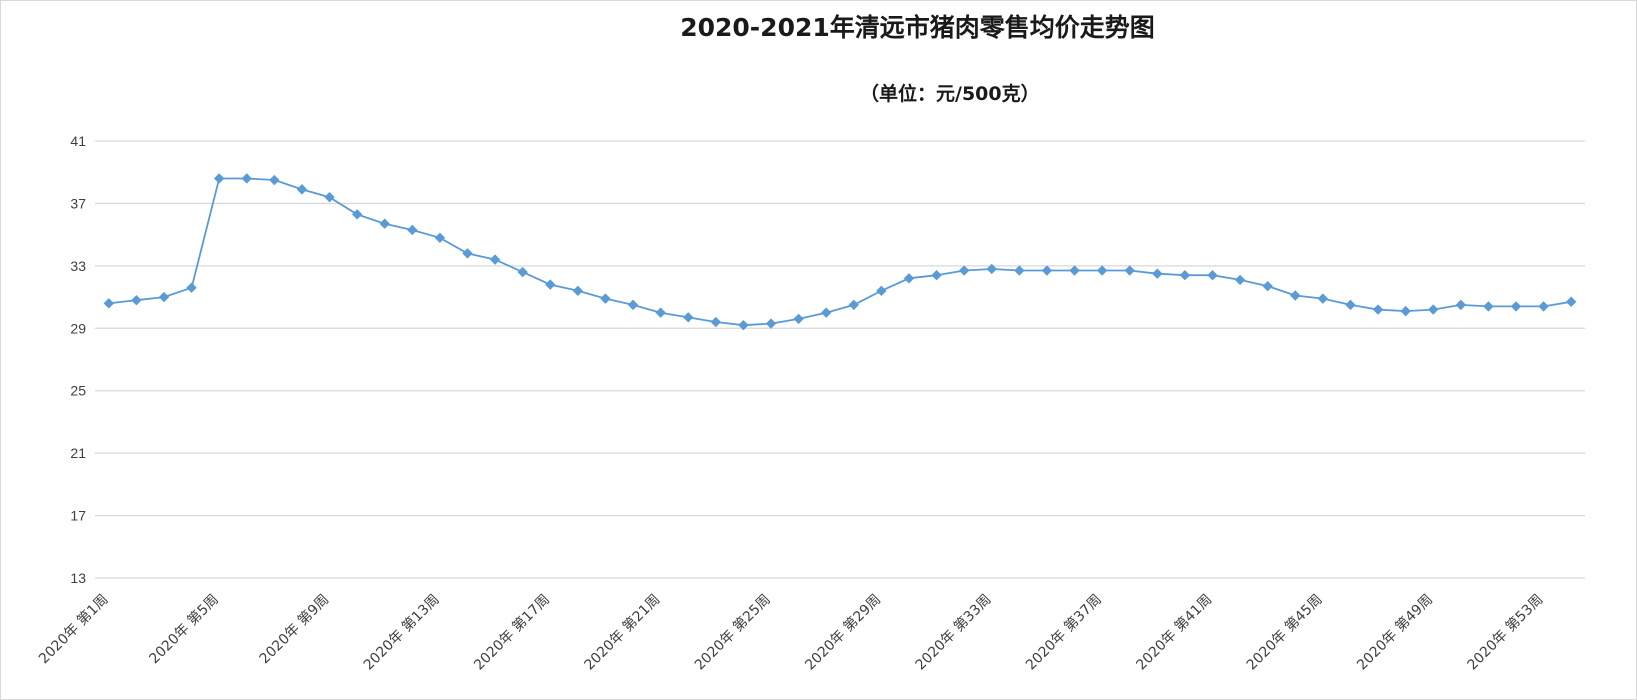 This screenshot has width=1637, height=700. What do you see at coordinates (73, 629) in the screenshot?
I see `x-tick-label: 2020年 第1周` at bounding box center [73, 629].